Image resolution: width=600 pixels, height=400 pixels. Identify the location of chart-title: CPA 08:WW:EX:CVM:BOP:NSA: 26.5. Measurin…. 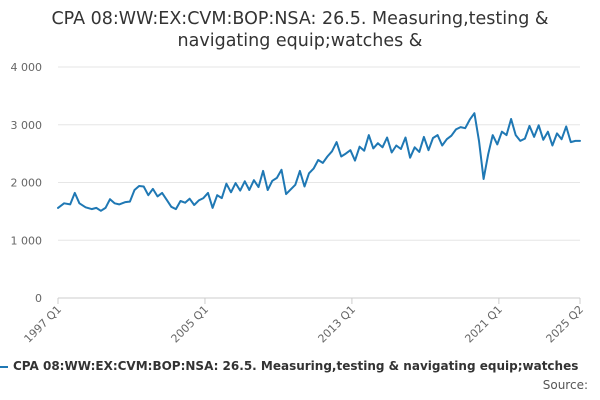
(300, 30).